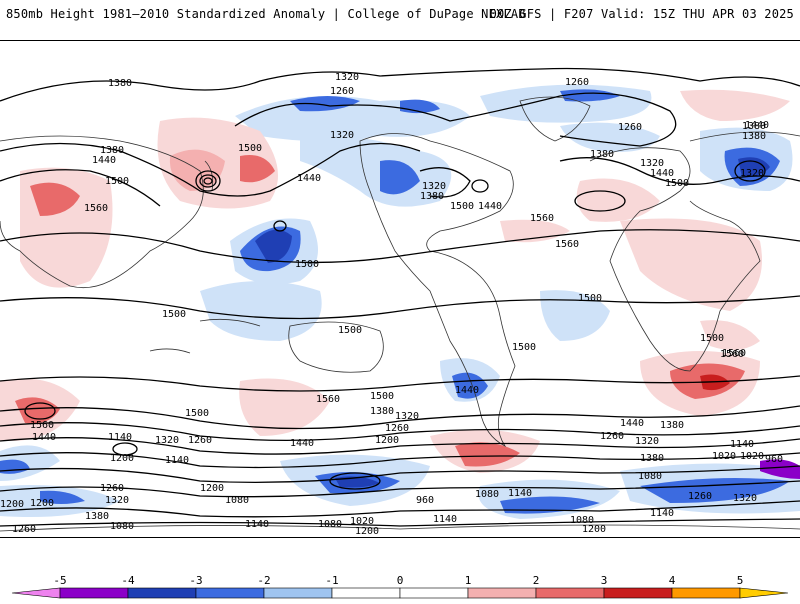  I want to click on colorbar-tick: -5, so click(60, 580).